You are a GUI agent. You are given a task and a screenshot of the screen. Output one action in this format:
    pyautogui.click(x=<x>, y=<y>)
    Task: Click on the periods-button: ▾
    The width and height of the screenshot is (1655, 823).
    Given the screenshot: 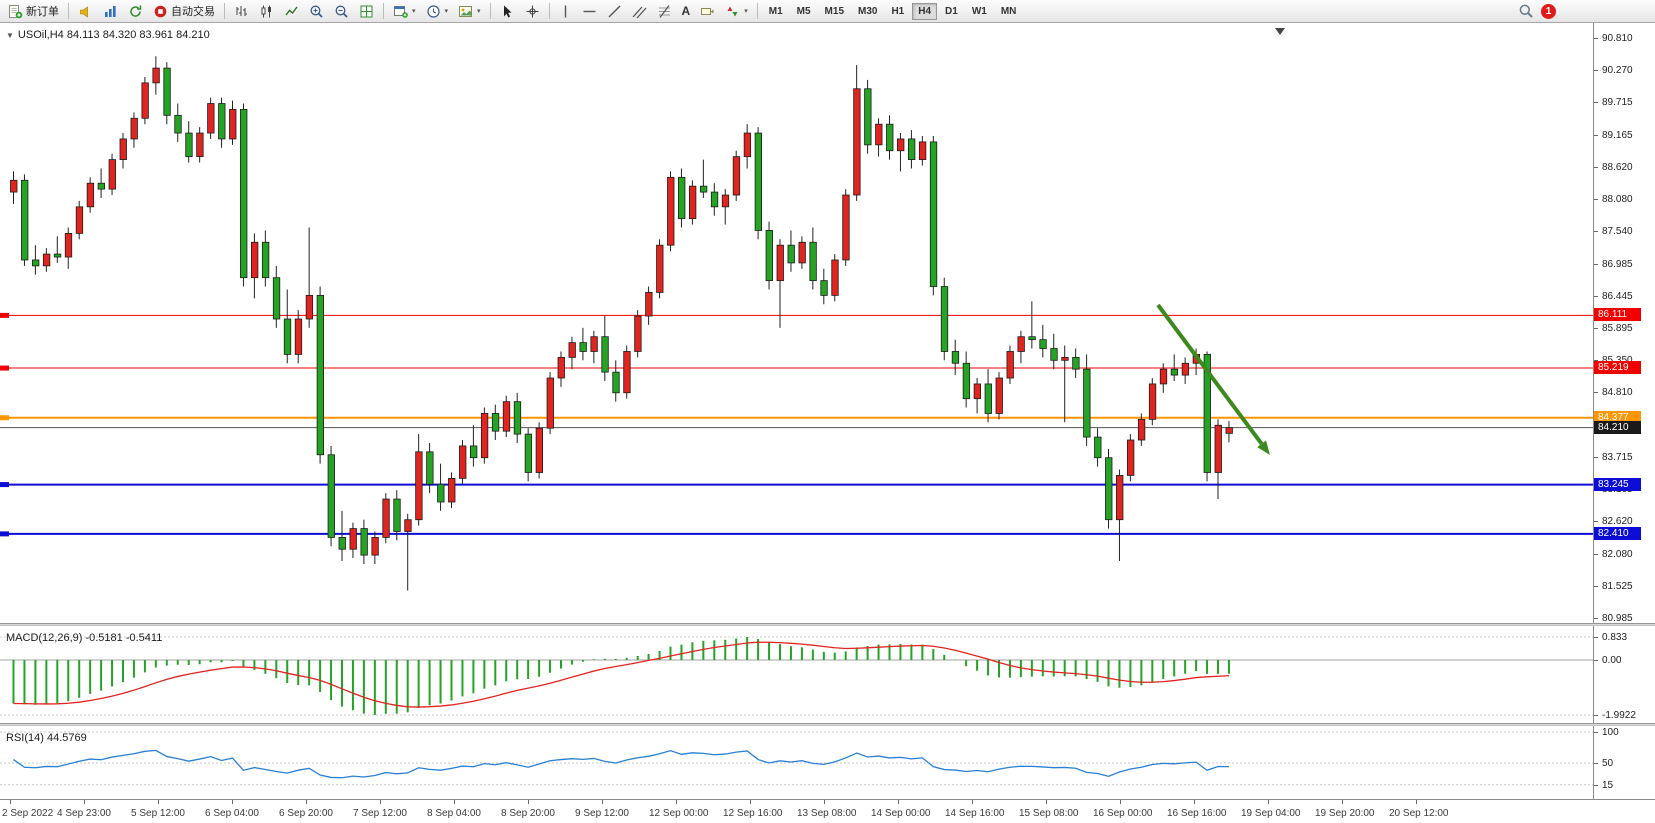 What is the action you would take?
    pyautogui.click(x=437, y=11)
    